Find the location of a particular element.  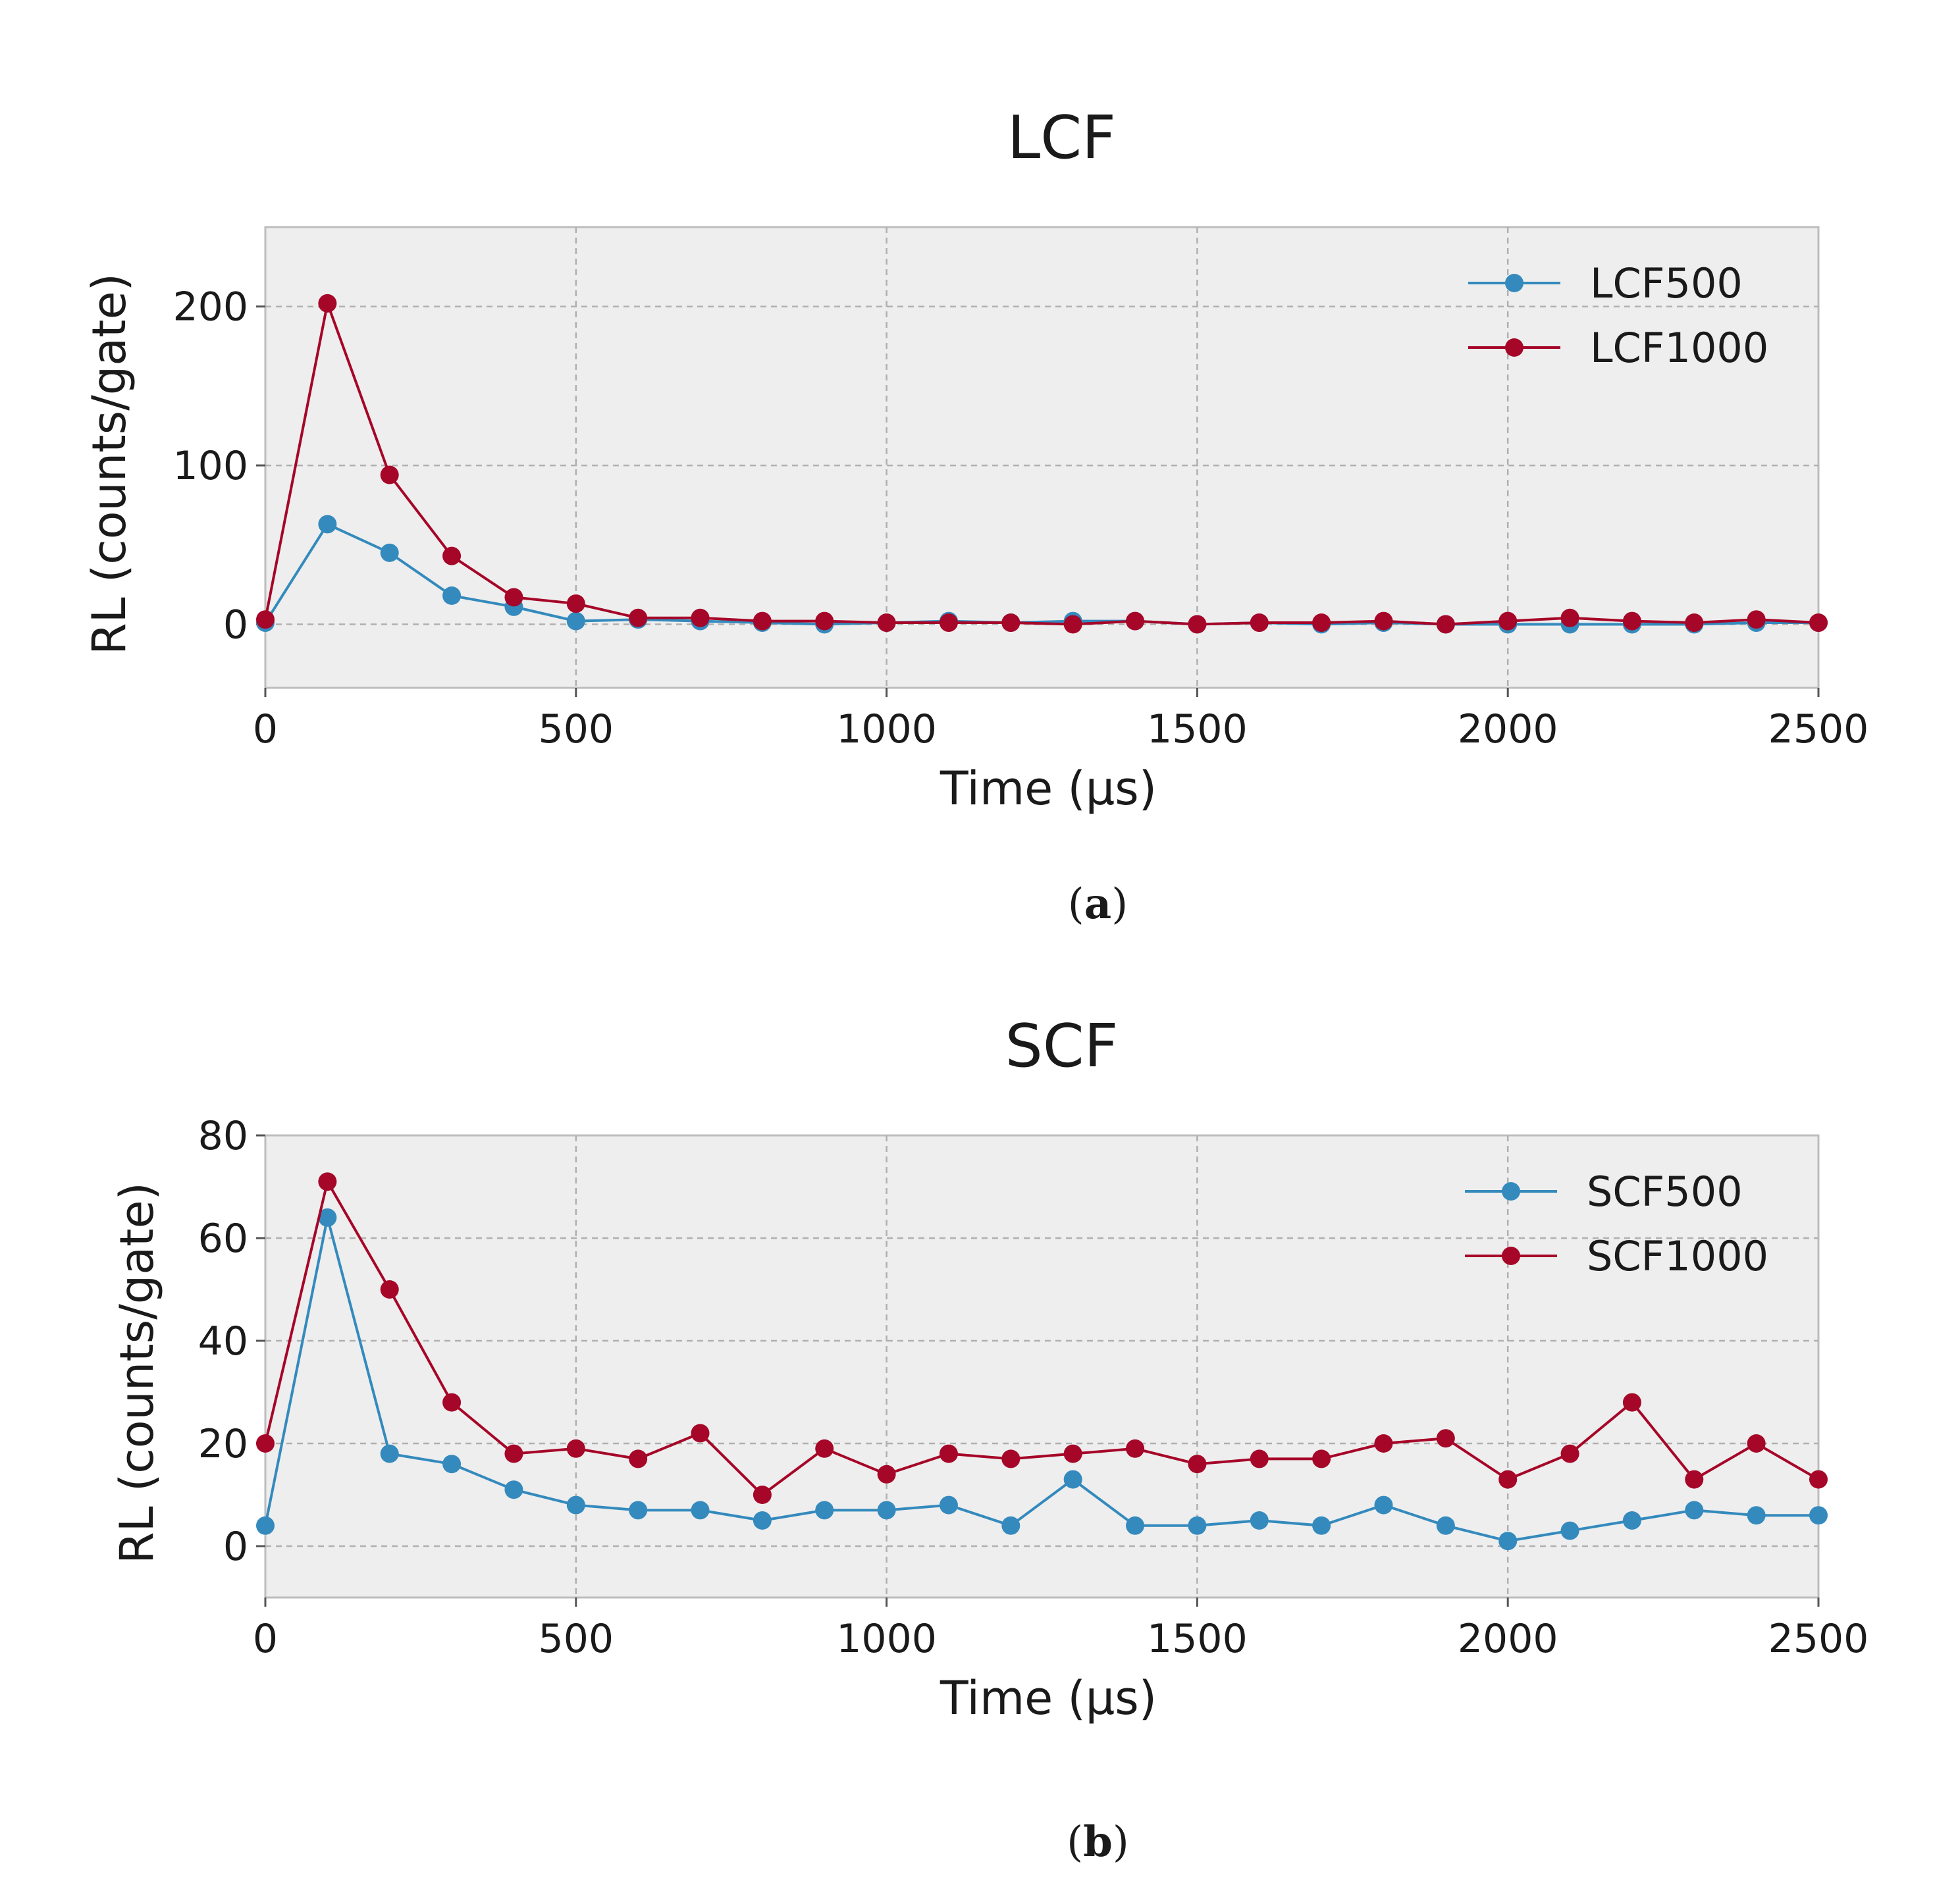

y-tick-label: 40 is located at coordinates (223, 1341).